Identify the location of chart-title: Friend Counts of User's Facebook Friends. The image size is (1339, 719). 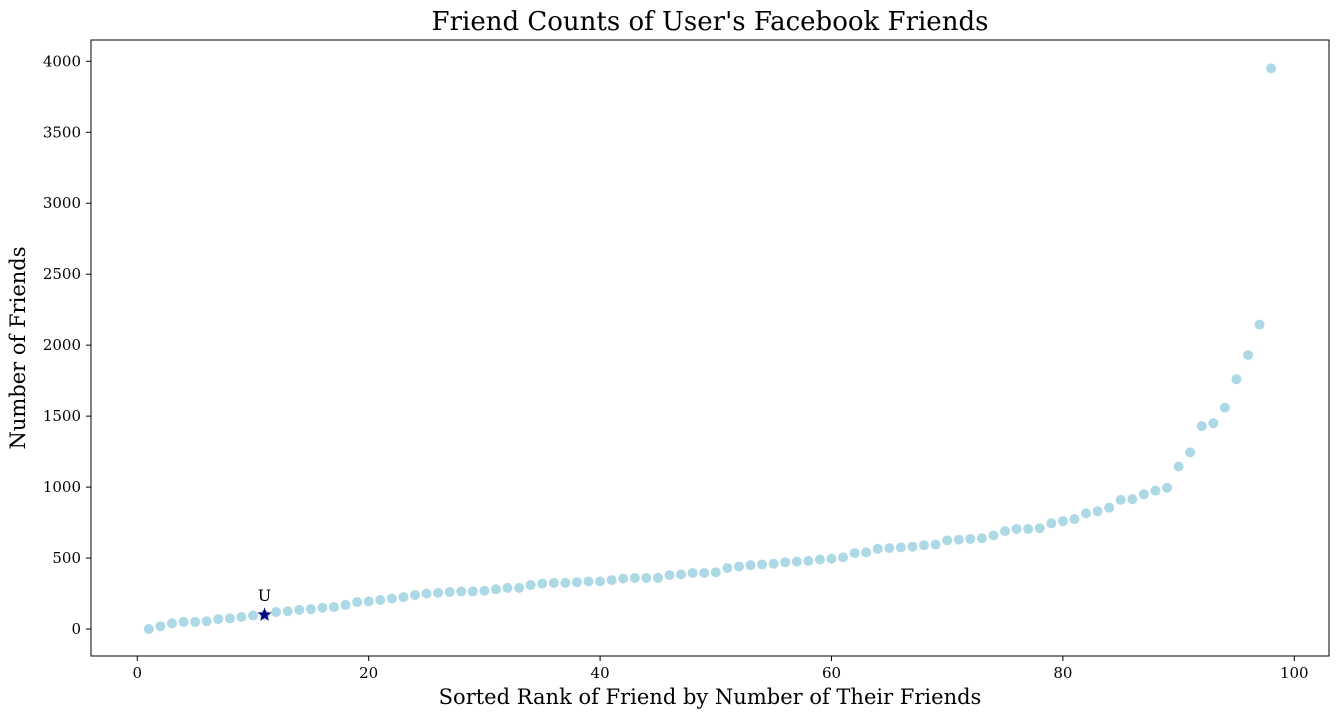
(710, 22).